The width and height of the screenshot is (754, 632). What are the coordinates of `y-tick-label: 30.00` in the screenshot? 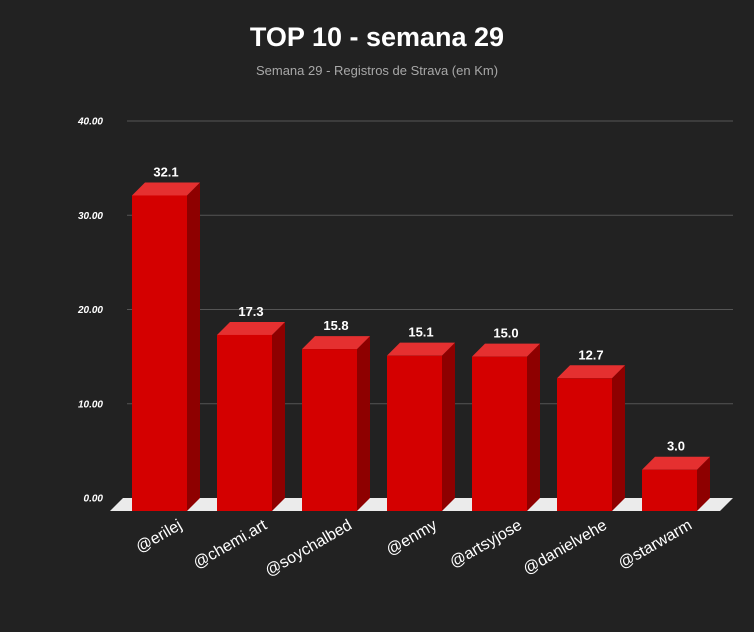 It's located at (90, 216).